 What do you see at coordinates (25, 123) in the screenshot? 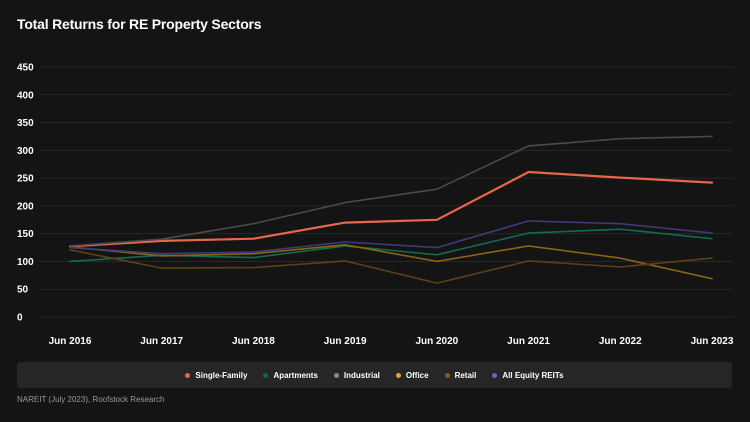
I see `y-tick-label: 350` at bounding box center [25, 123].